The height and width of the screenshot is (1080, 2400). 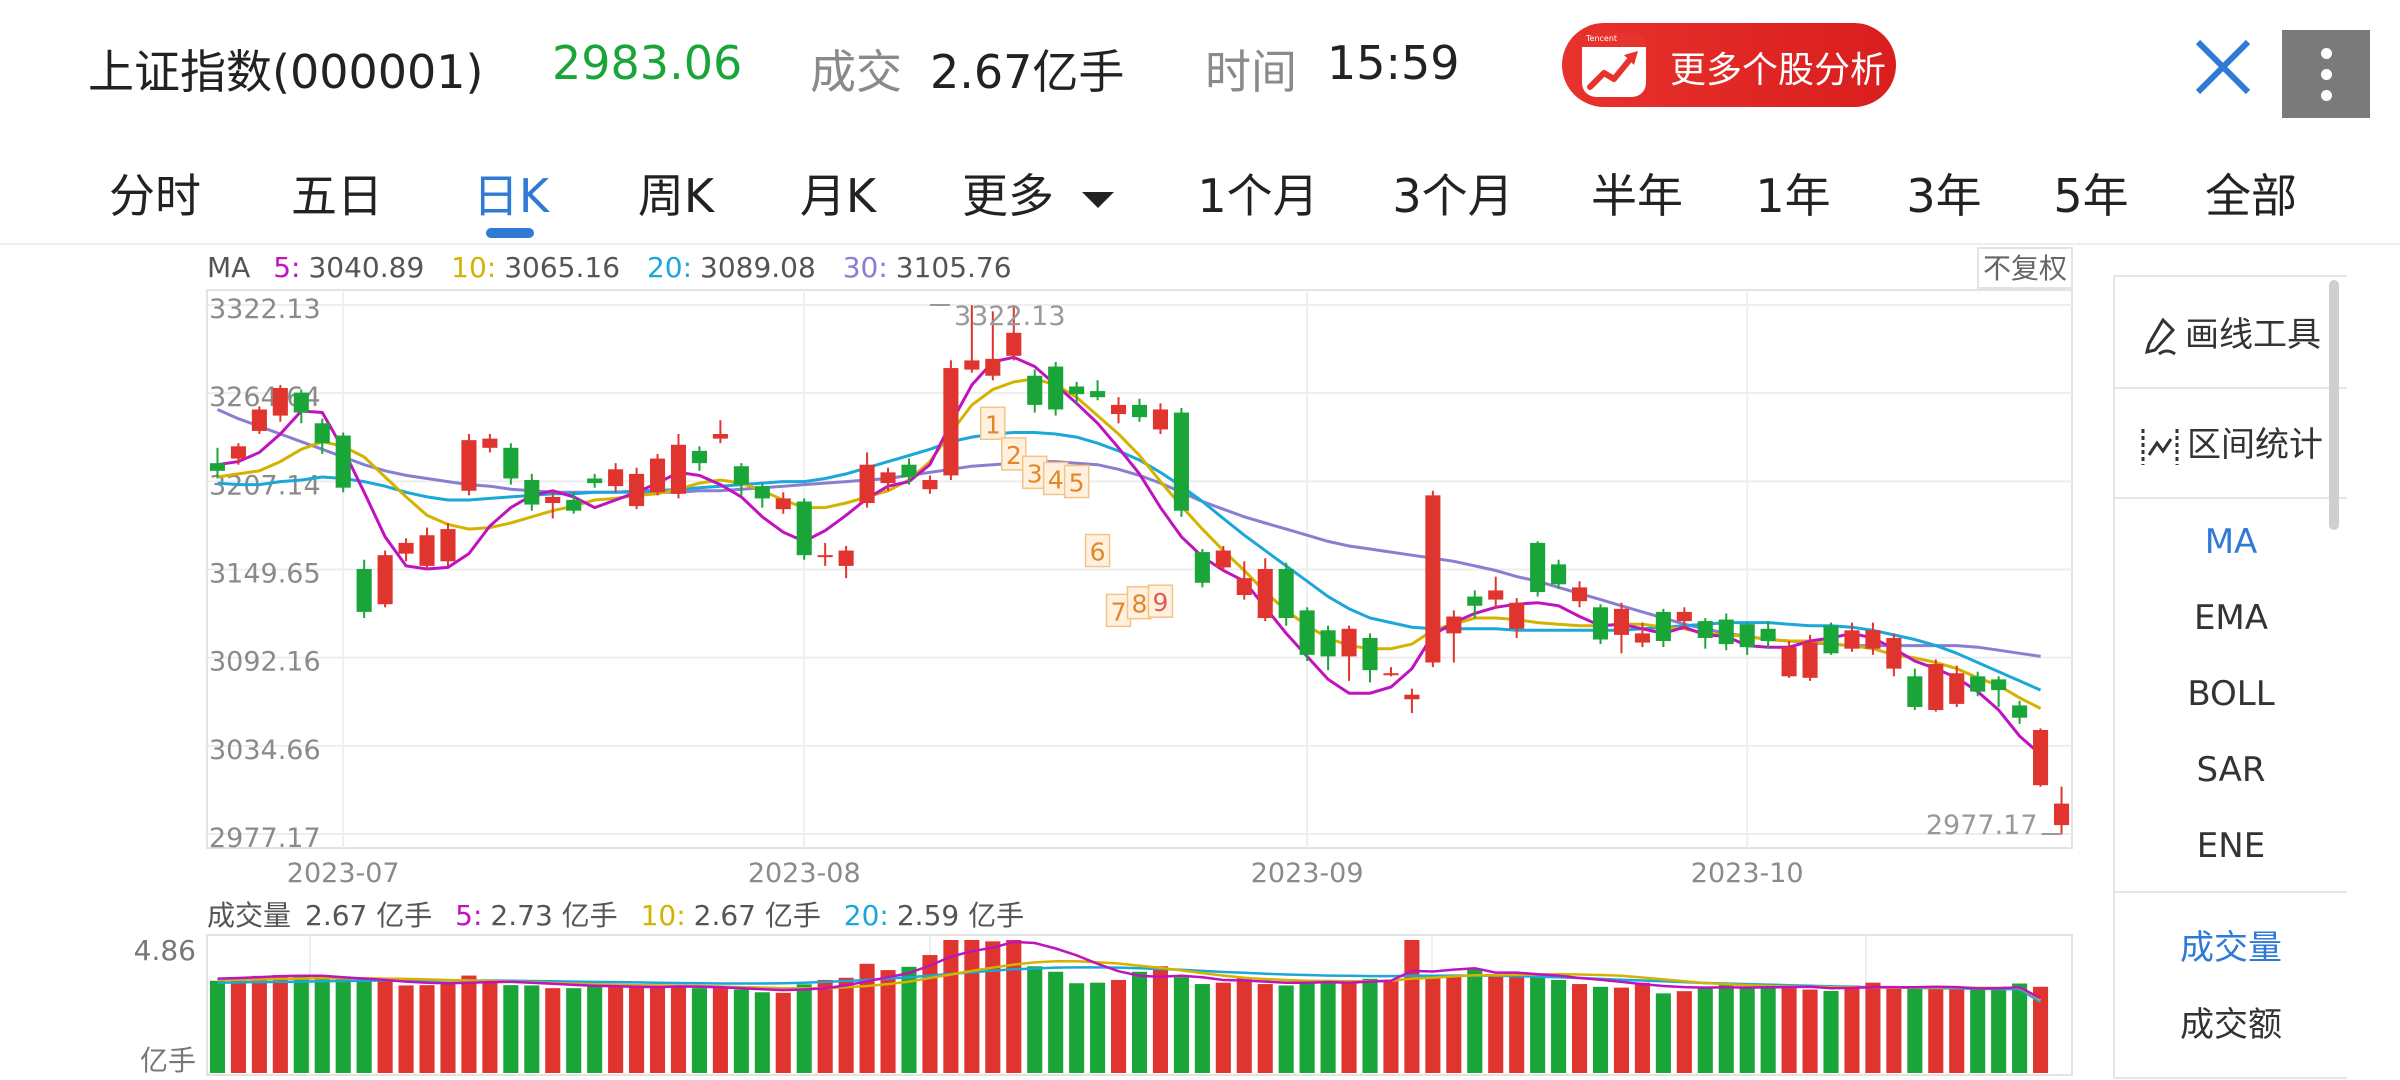 What do you see at coordinates (1140, 604) in the screenshot?
I see `signal-number: 8` at bounding box center [1140, 604].